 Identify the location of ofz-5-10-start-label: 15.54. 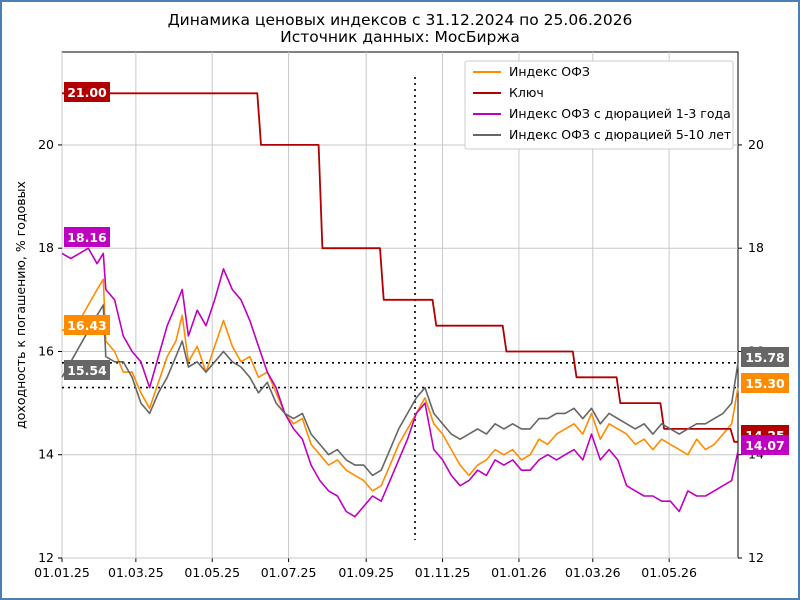
(87, 370).